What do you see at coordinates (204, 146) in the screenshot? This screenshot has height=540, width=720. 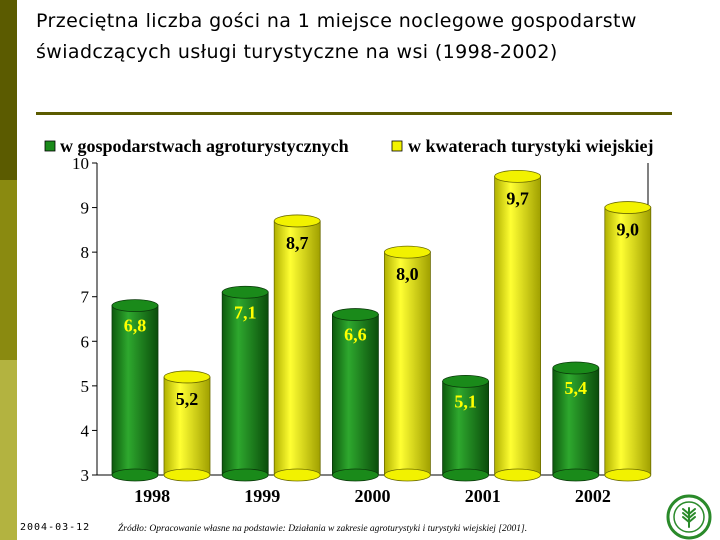 I see `legend-label-series-1: w gospodarstwach agroturystycznych` at bounding box center [204, 146].